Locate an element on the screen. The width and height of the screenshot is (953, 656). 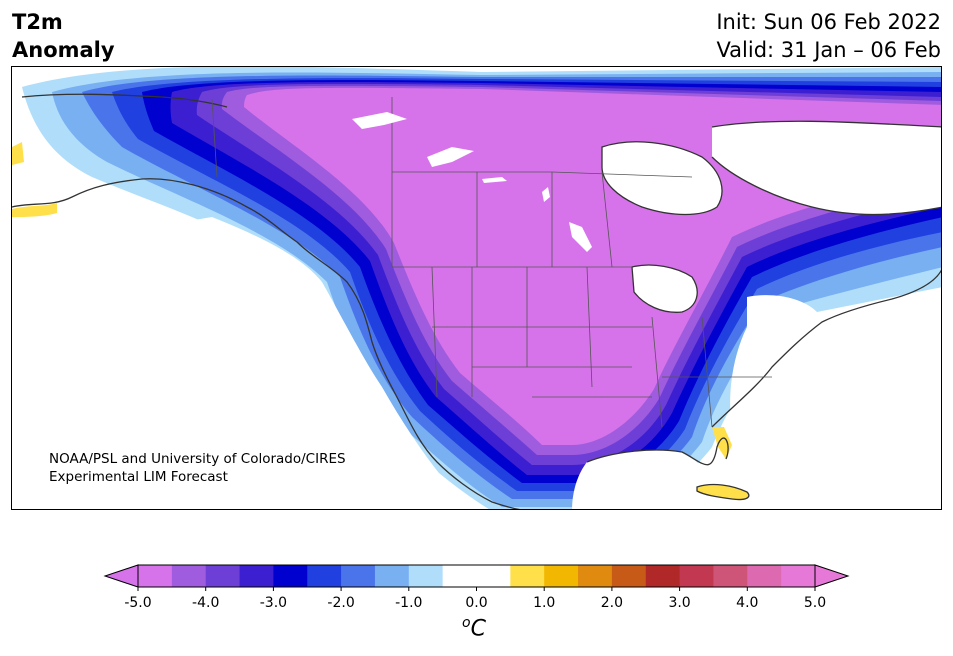
colorbar-svg: -5.0 -4.0 -3.0 -2.0 -1.0 0.0 1.0 2.0 3.0 4.0 5.0 is located at coordinates (476, 587).